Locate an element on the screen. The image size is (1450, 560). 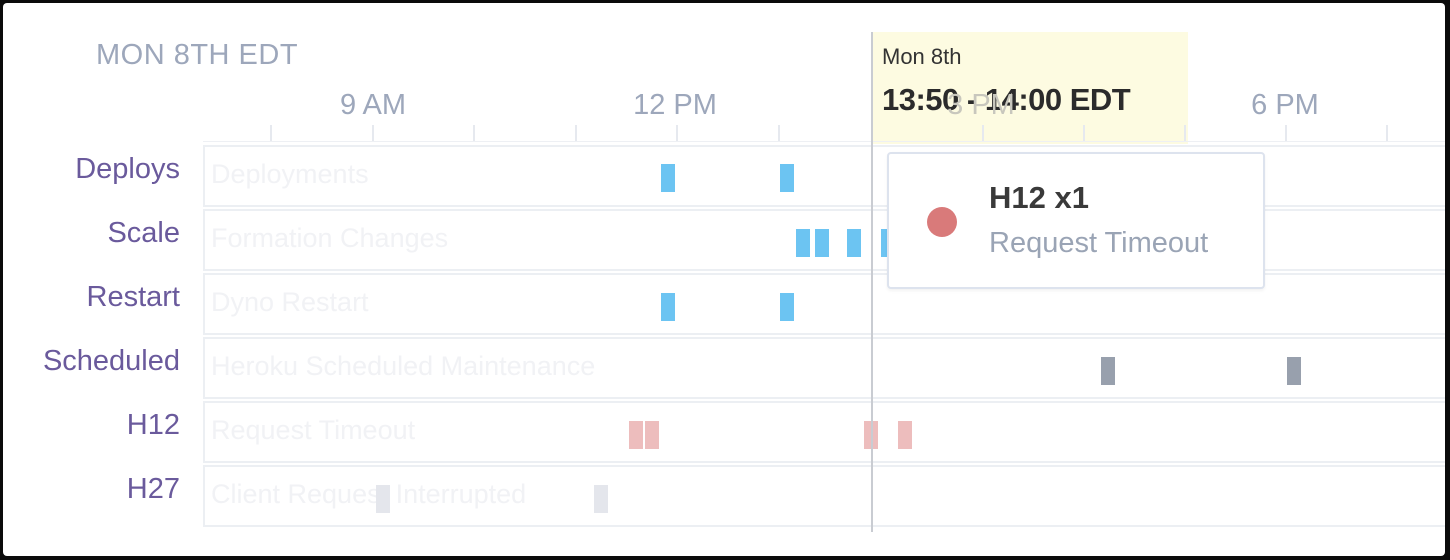
tooltip-title: H12 x1 is located at coordinates (1039, 197).